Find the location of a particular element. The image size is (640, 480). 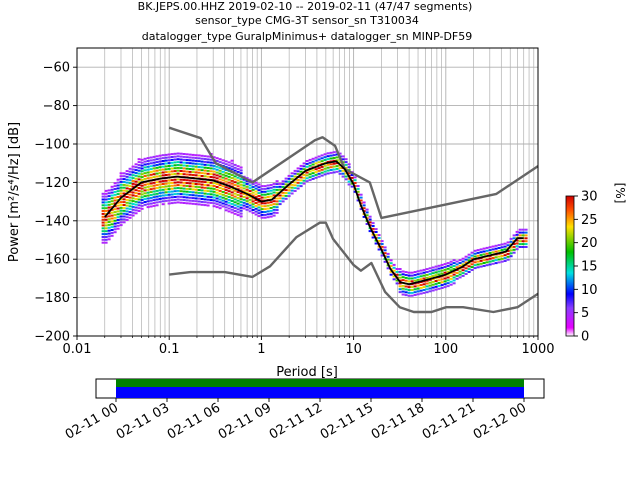

timeline-tick-label: 02-11 00 is located at coordinates (92, 421).